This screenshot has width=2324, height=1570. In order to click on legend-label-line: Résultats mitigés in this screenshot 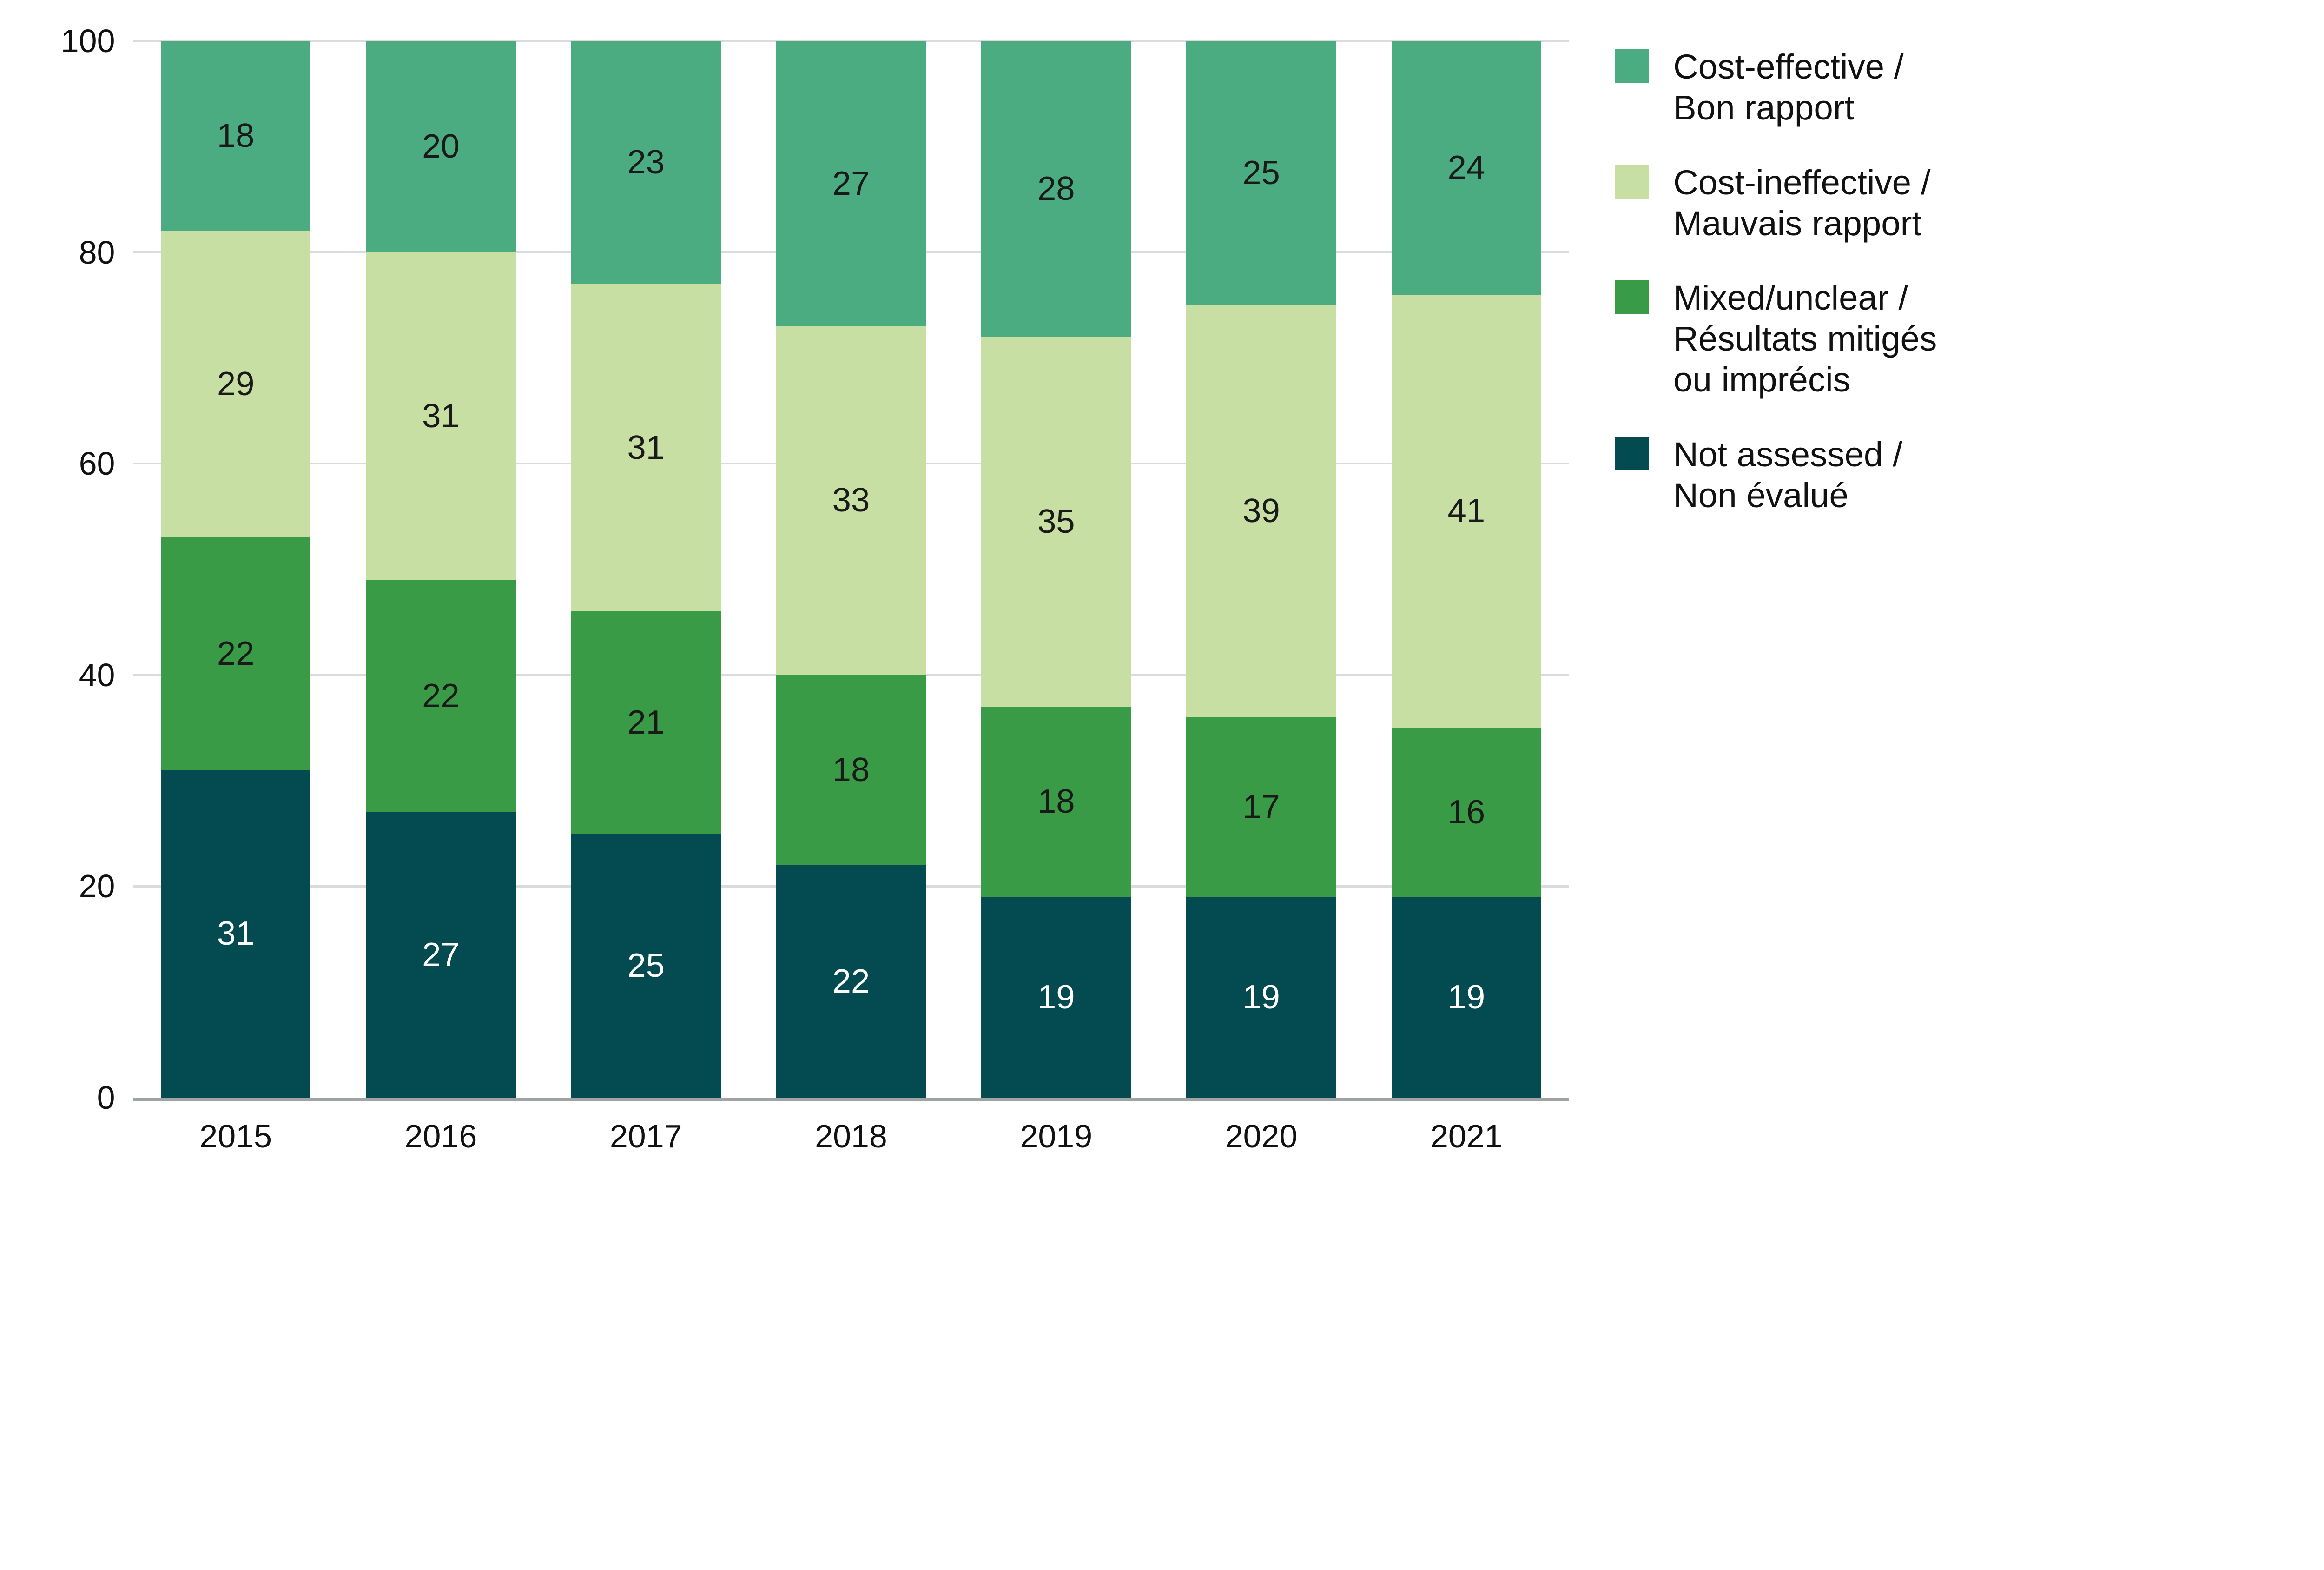, I will do `click(1805, 339)`.